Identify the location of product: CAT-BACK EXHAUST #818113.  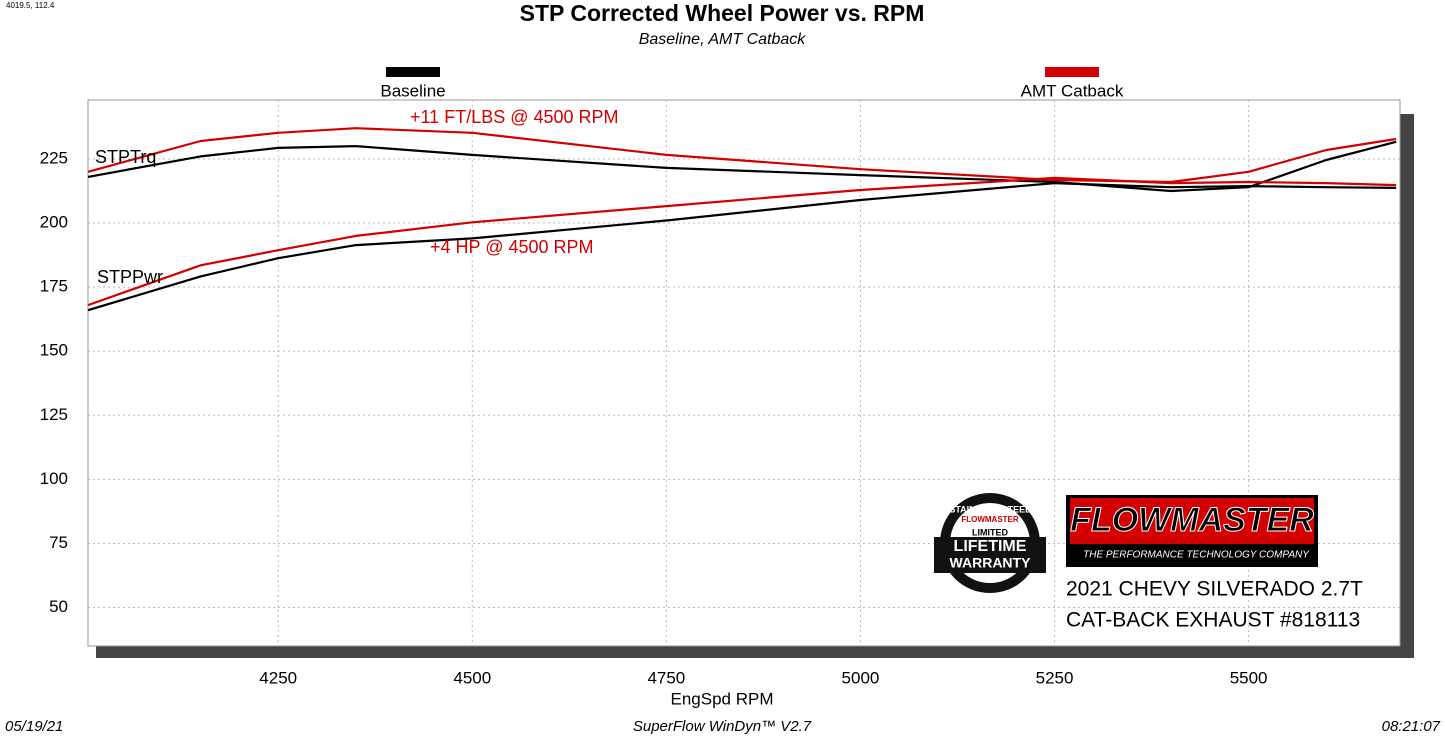
(1213, 620).